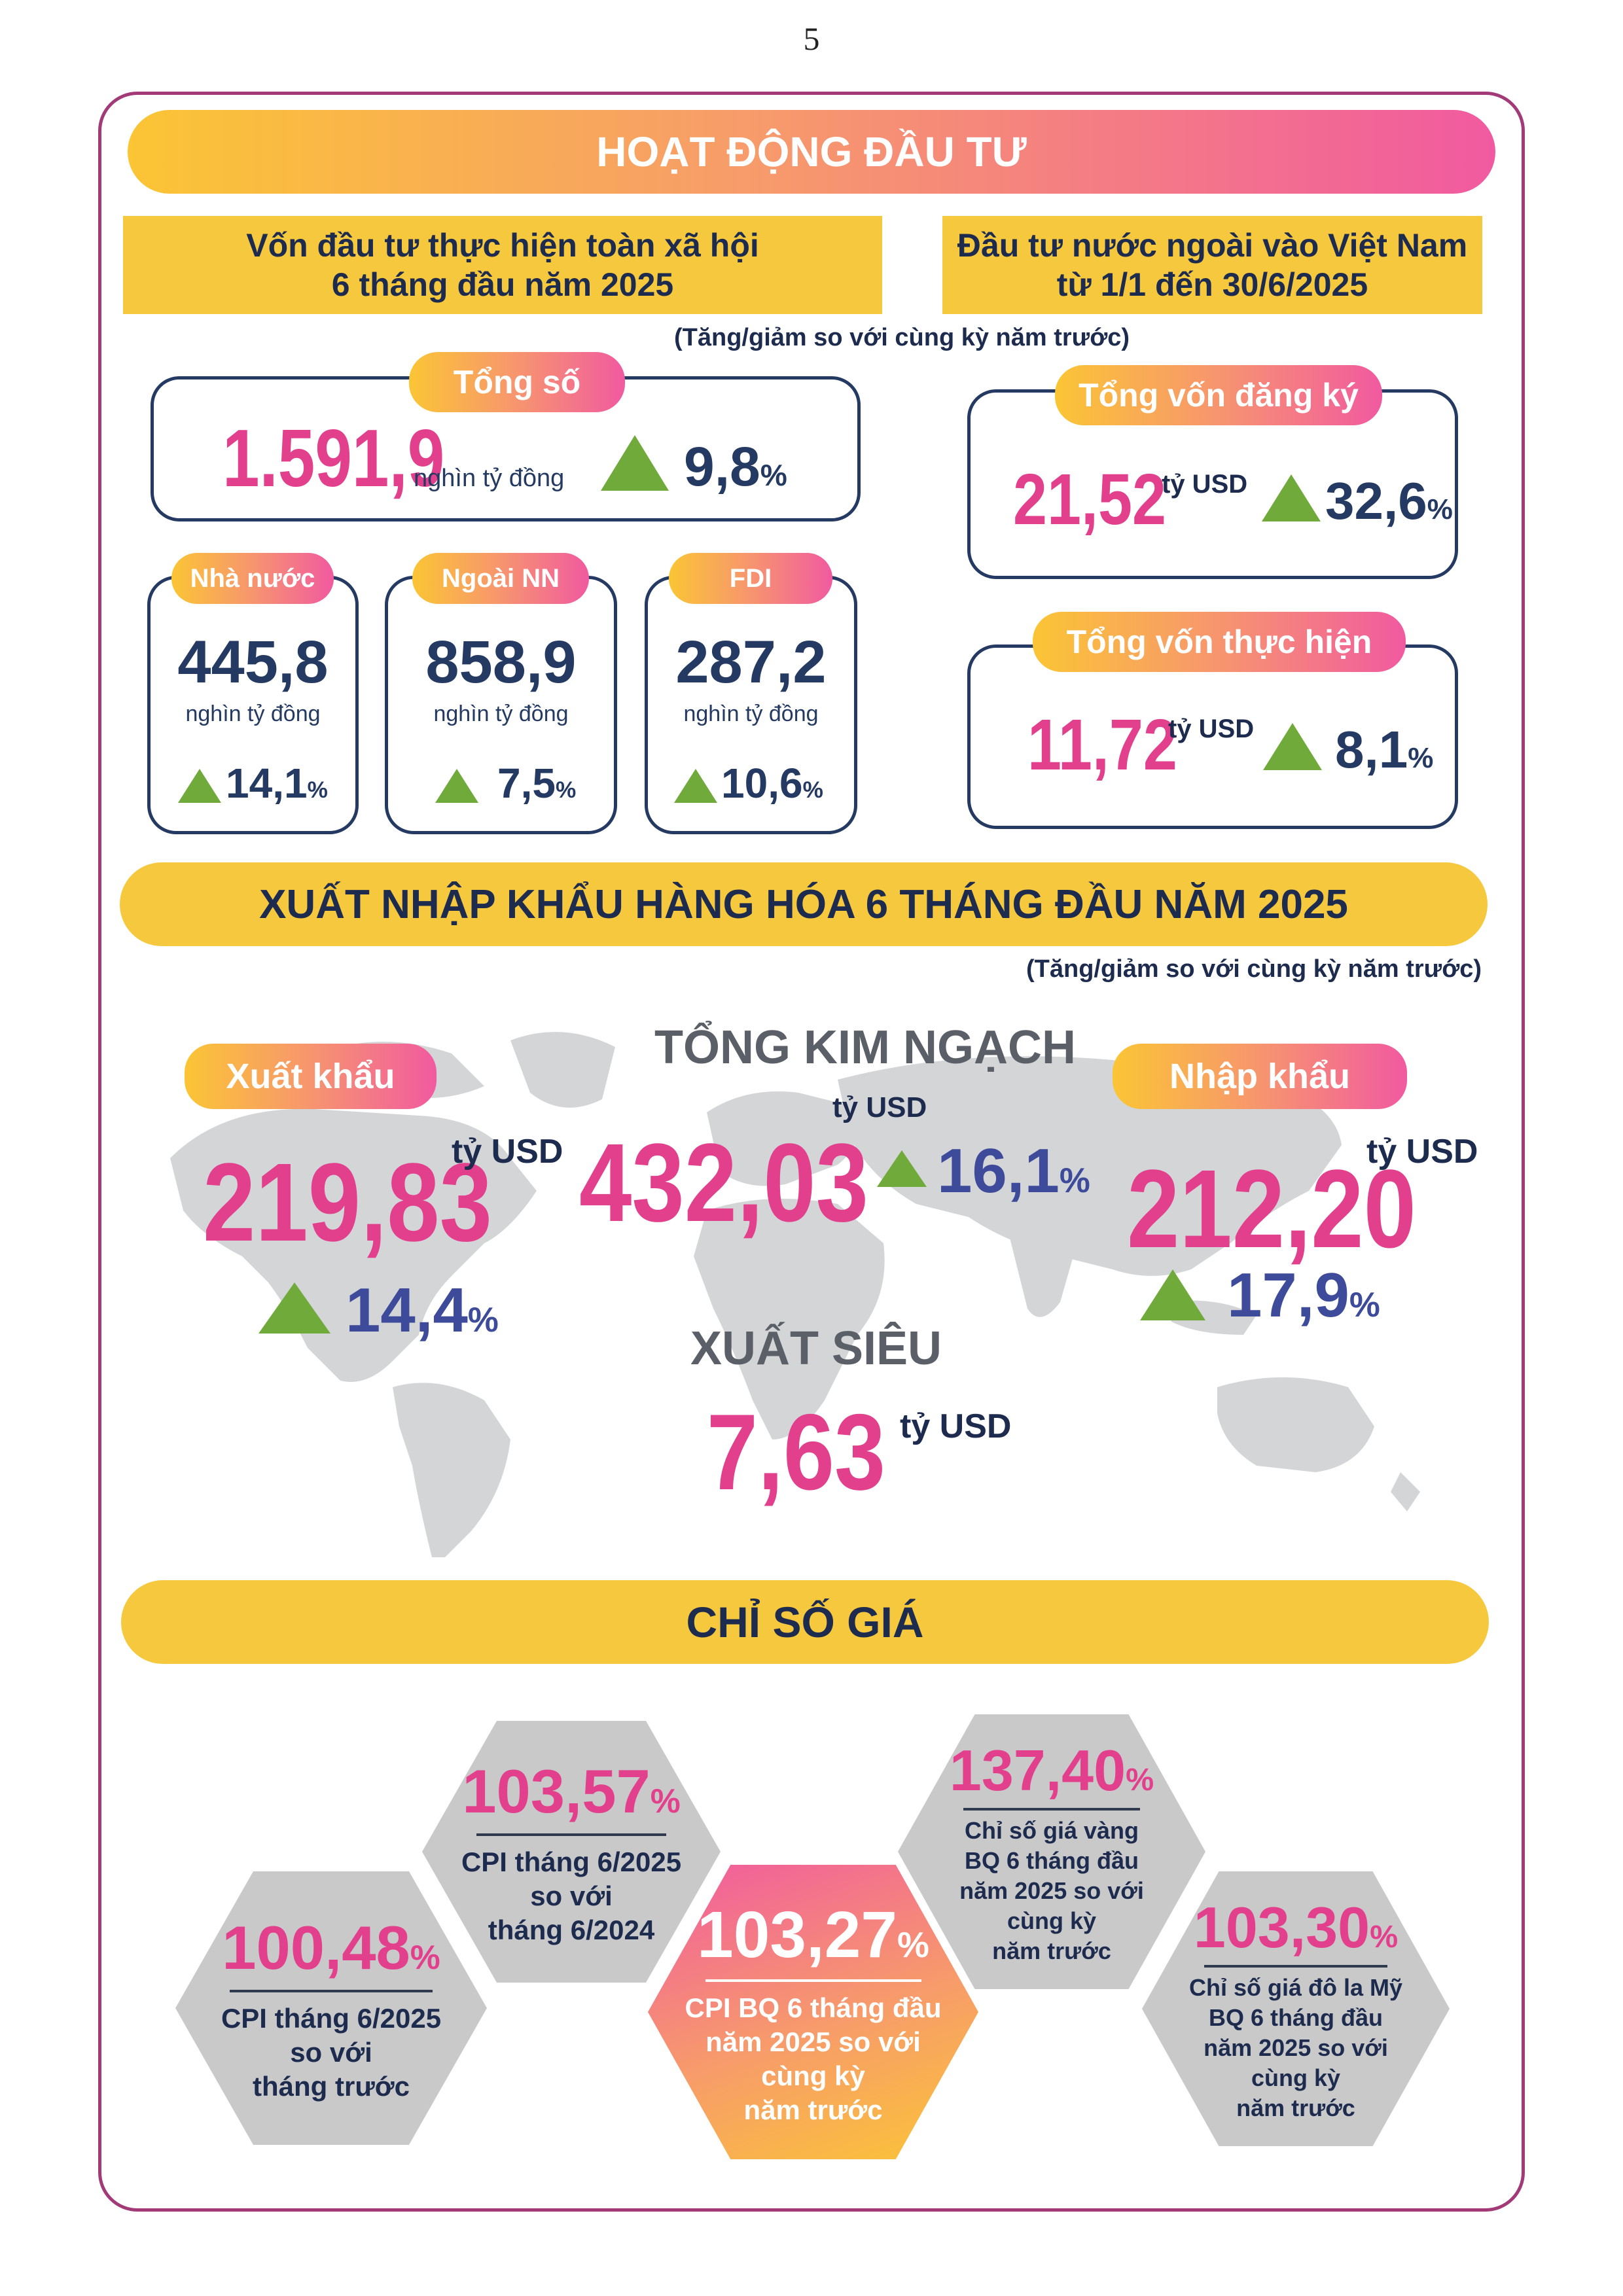  What do you see at coordinates (1089, 499) in the screenshot?
I see `fdi-registered-value: 21,52` at bounding box center [1089, 499].